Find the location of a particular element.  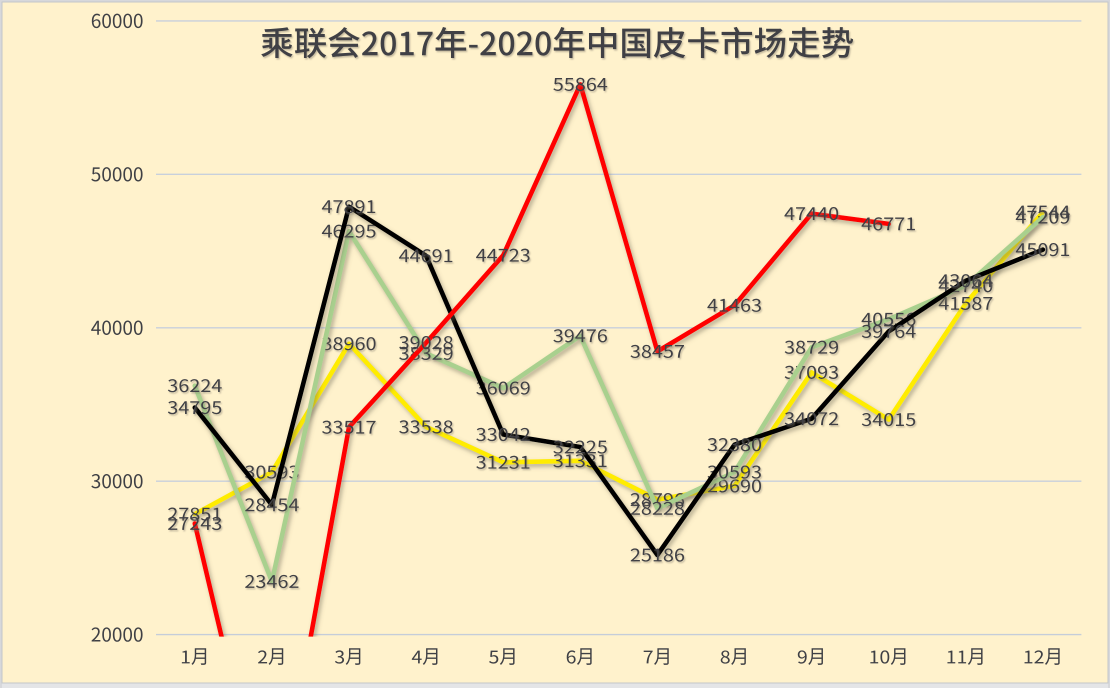

bottom-strip is located at coordinates (555, 685).